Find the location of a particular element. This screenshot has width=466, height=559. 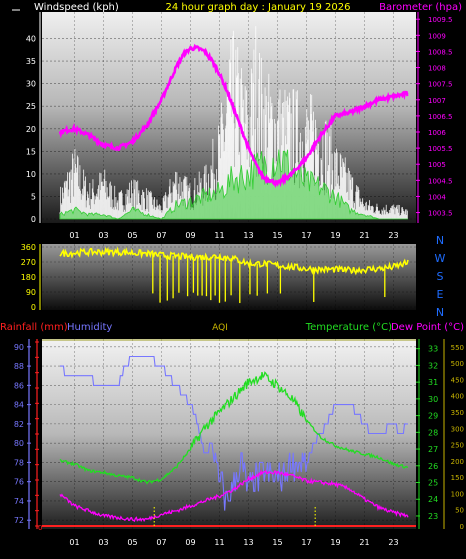

temperature-tick-label: 25 is located at coordinates (433, 483).